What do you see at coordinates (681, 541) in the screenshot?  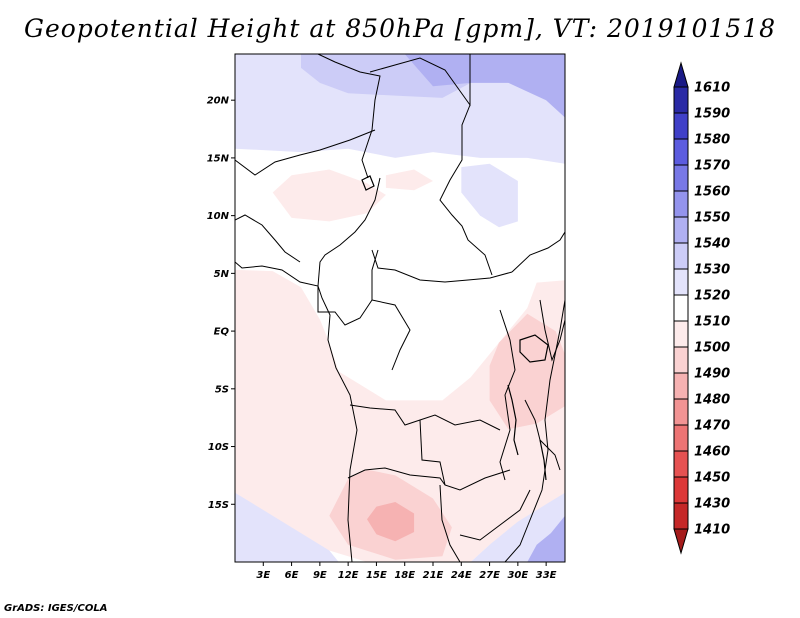 I see `colorbar-extend-bottom` at bounding box center [681, 541].